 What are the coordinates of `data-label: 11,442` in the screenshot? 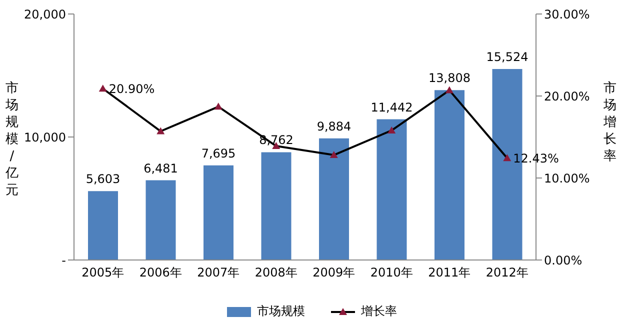 It's located at (391, 107).